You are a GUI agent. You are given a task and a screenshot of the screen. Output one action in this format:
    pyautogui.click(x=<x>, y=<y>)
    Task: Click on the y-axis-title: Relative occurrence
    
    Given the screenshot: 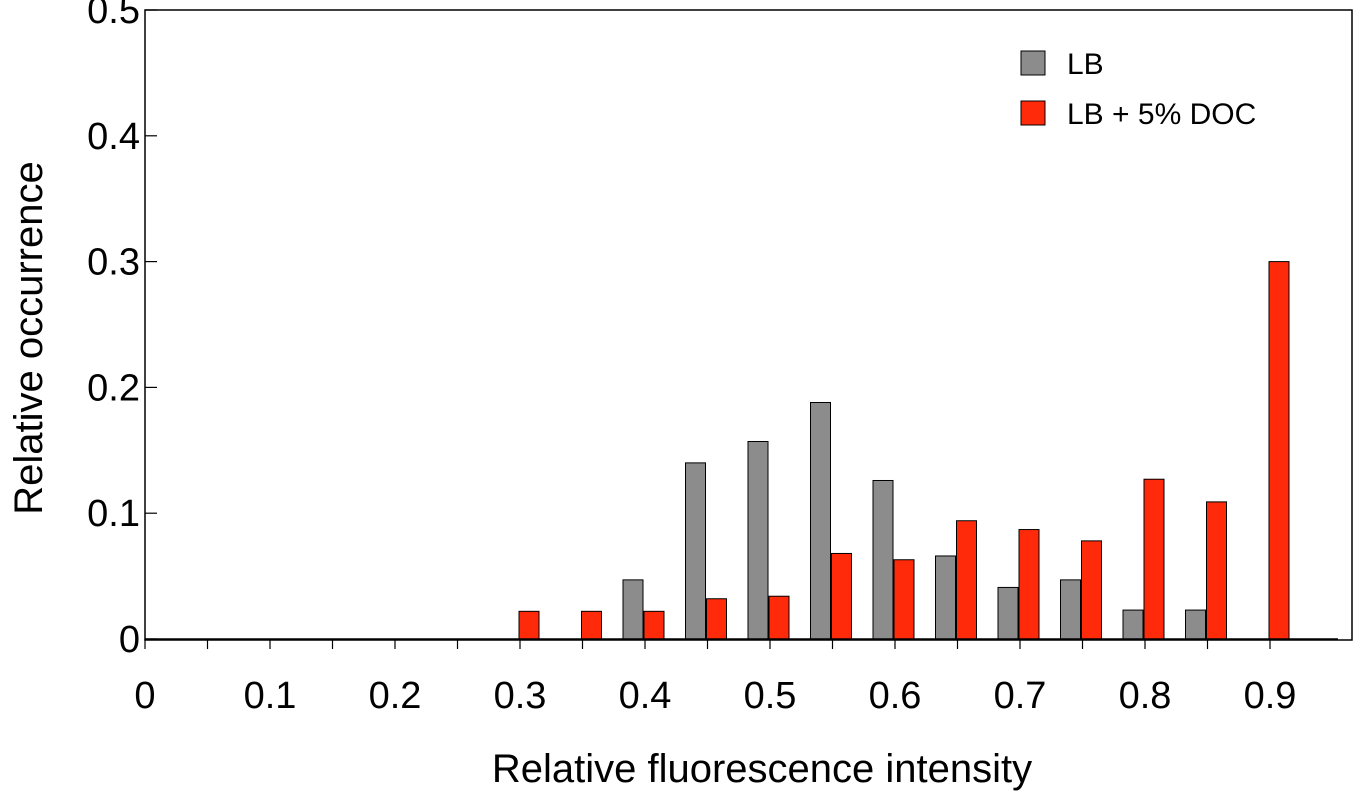 What is the action you would take?
    pyautogui.click(x=29, y=338)
    